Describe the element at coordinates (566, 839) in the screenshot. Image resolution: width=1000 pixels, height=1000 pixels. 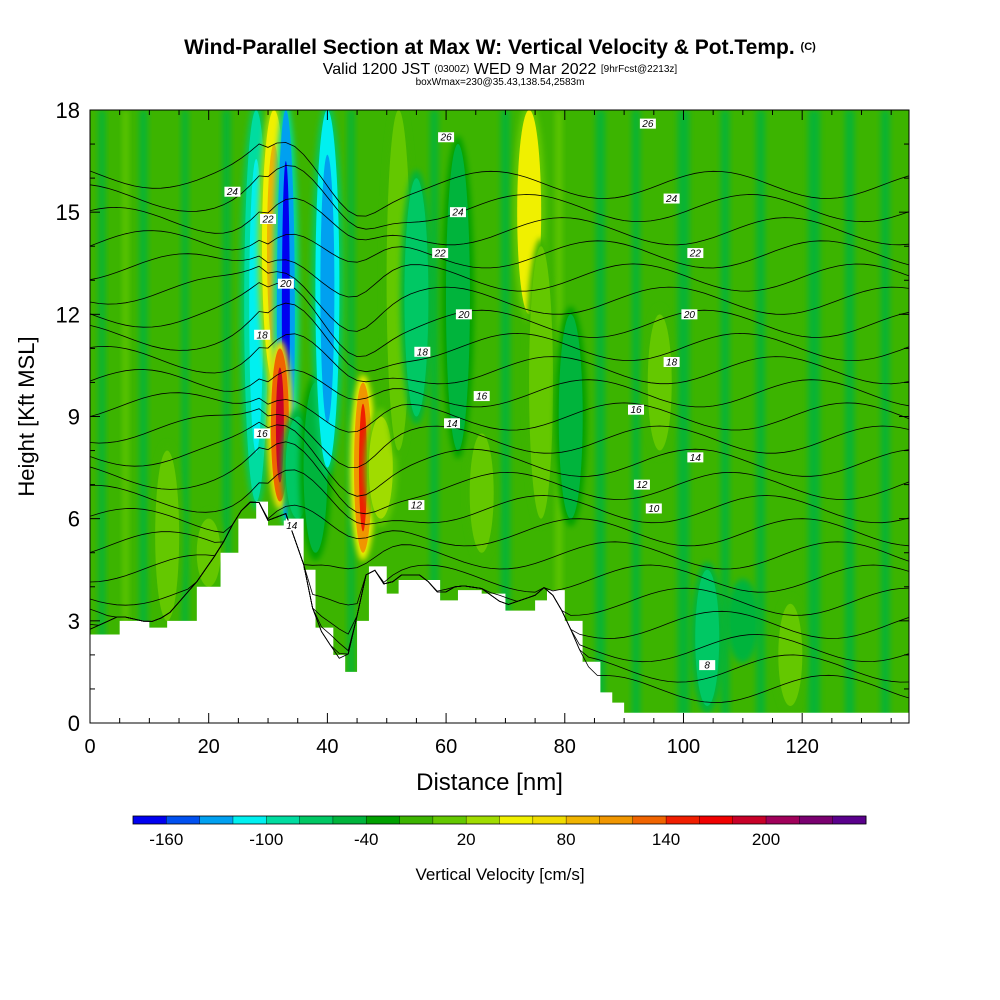
I see `colorbar-tick-label: 80` at that location.